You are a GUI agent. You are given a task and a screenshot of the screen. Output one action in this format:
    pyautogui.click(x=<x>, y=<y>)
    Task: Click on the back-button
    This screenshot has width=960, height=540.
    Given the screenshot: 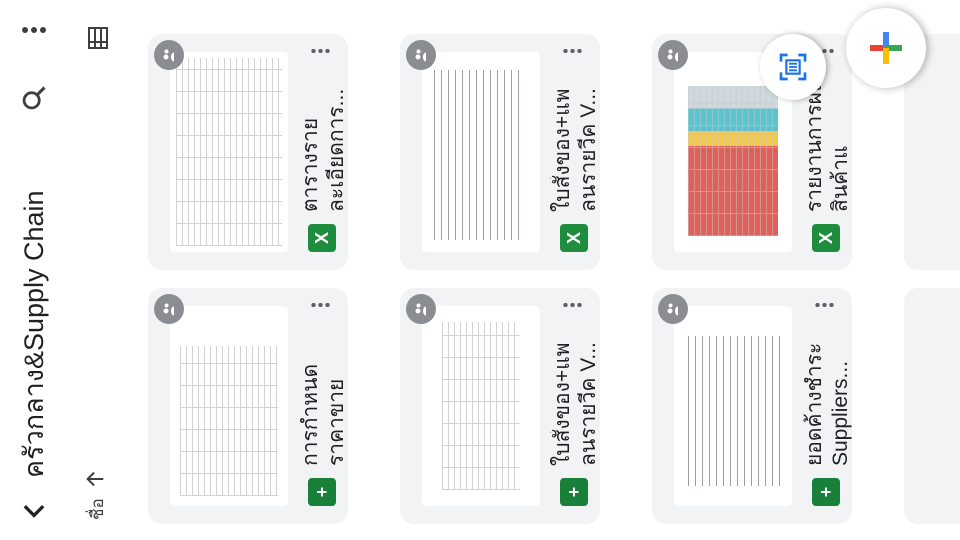 What is the action you would take?
    pyautogui.click(x=34, y=510)
    